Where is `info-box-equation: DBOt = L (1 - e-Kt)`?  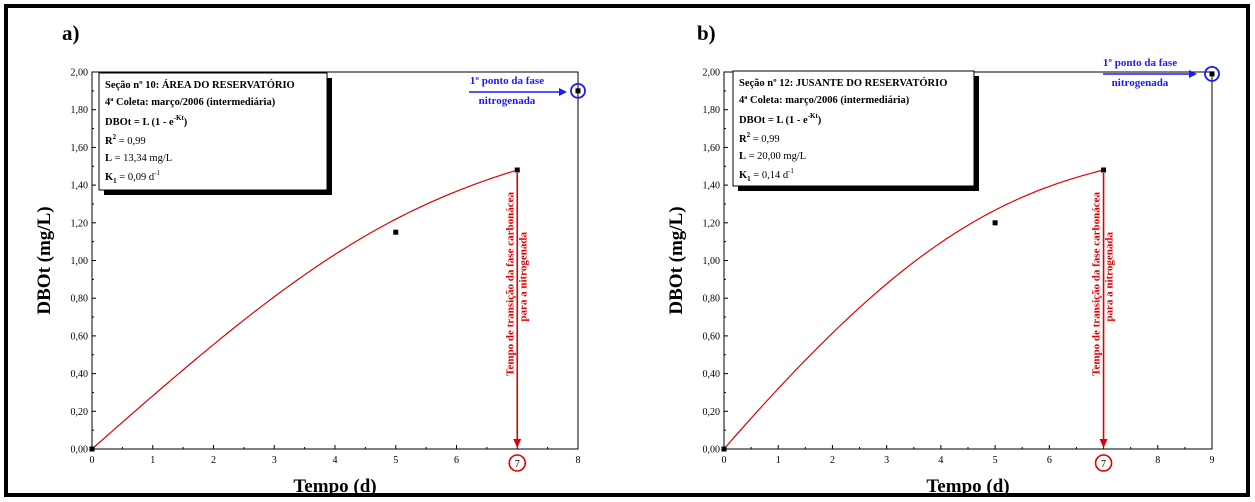 info-box-equation: DBOt = L (1 - e-Kt) is located at coordinates (780, 119).